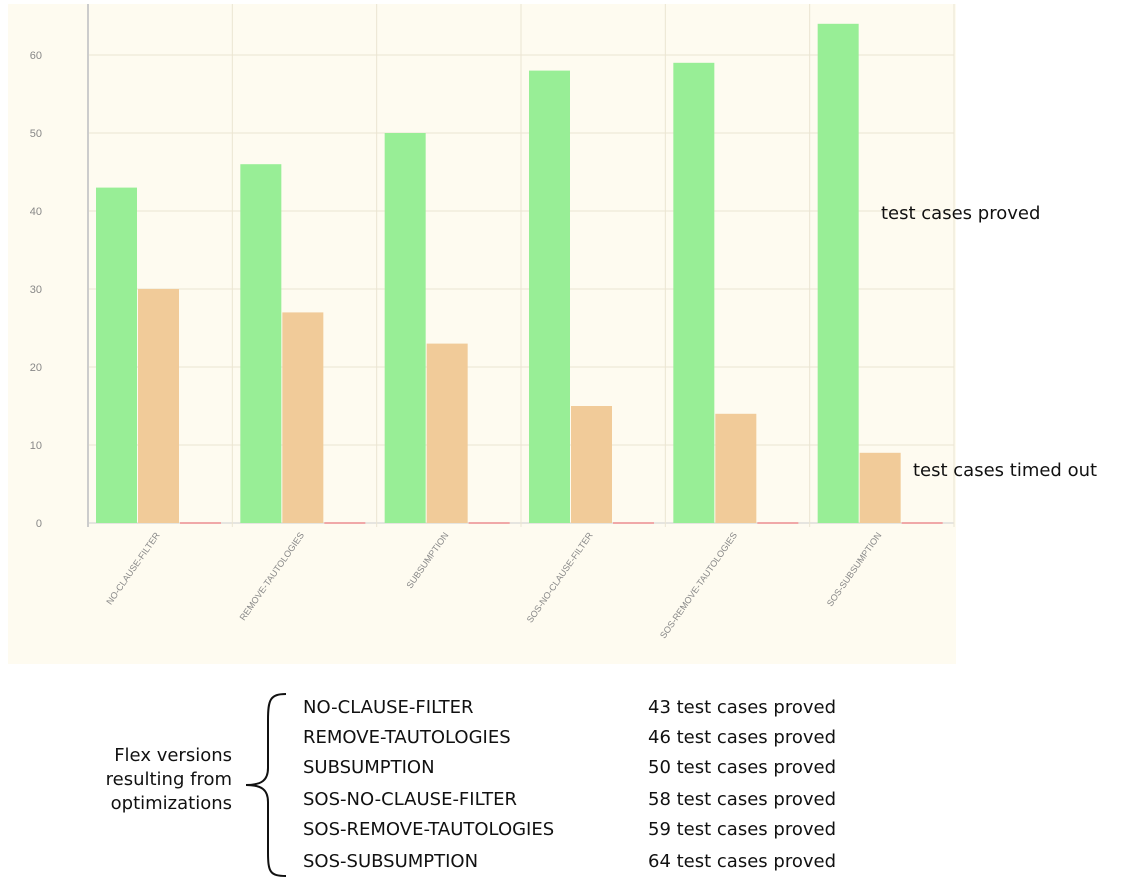 The height and width of the screenshot is (884, 1128). I want to click on x-tick-label: SOS-REMOVE-TAUTOLOGIES, so click(698, 585).